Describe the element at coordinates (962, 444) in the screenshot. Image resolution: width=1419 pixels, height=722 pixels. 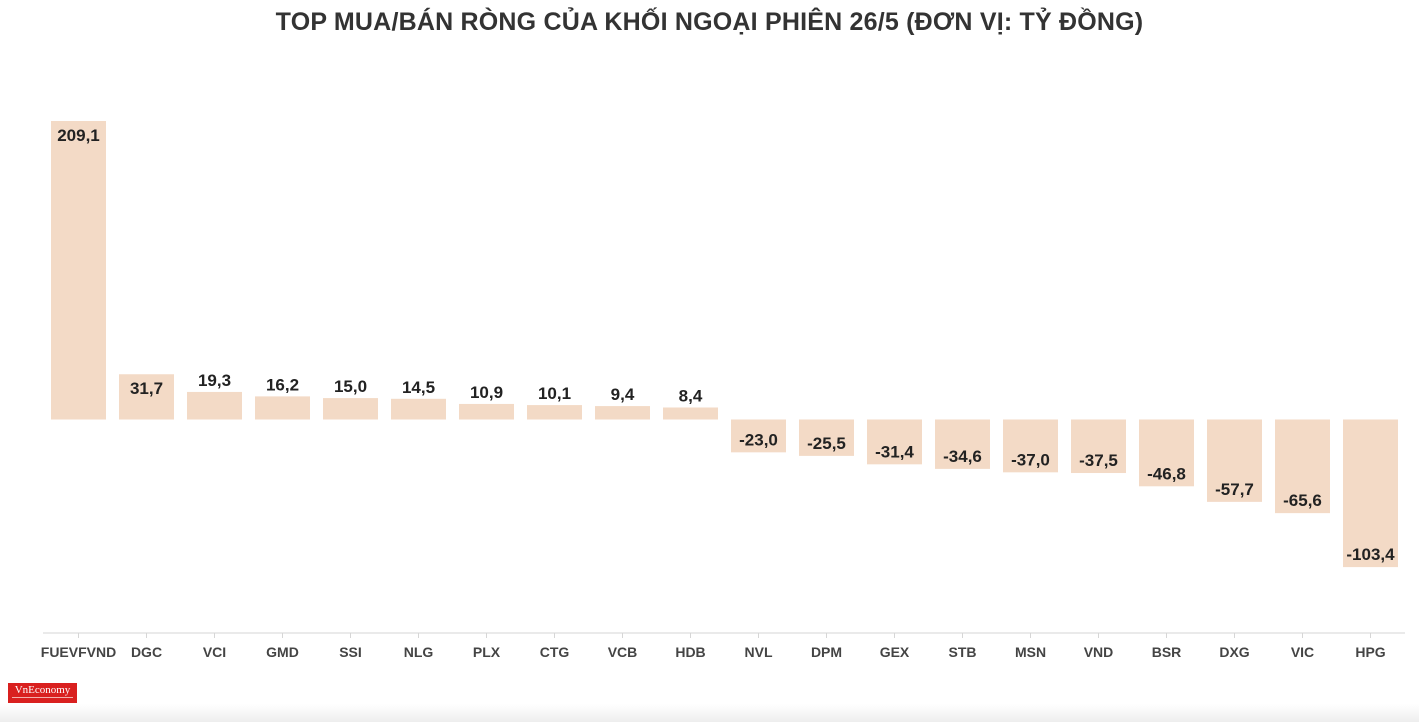
I see `bar-stb` at that location.